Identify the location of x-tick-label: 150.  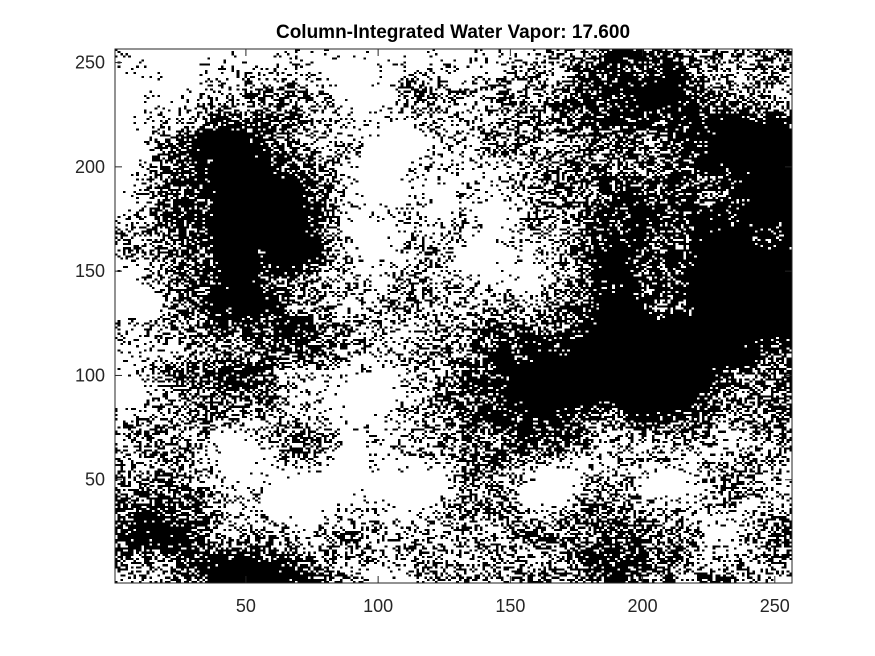
(510, 606).